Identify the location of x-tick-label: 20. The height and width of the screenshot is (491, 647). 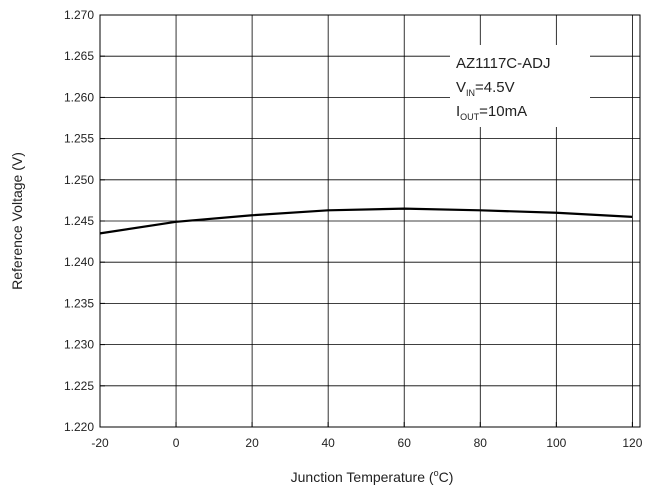
(252, 443).